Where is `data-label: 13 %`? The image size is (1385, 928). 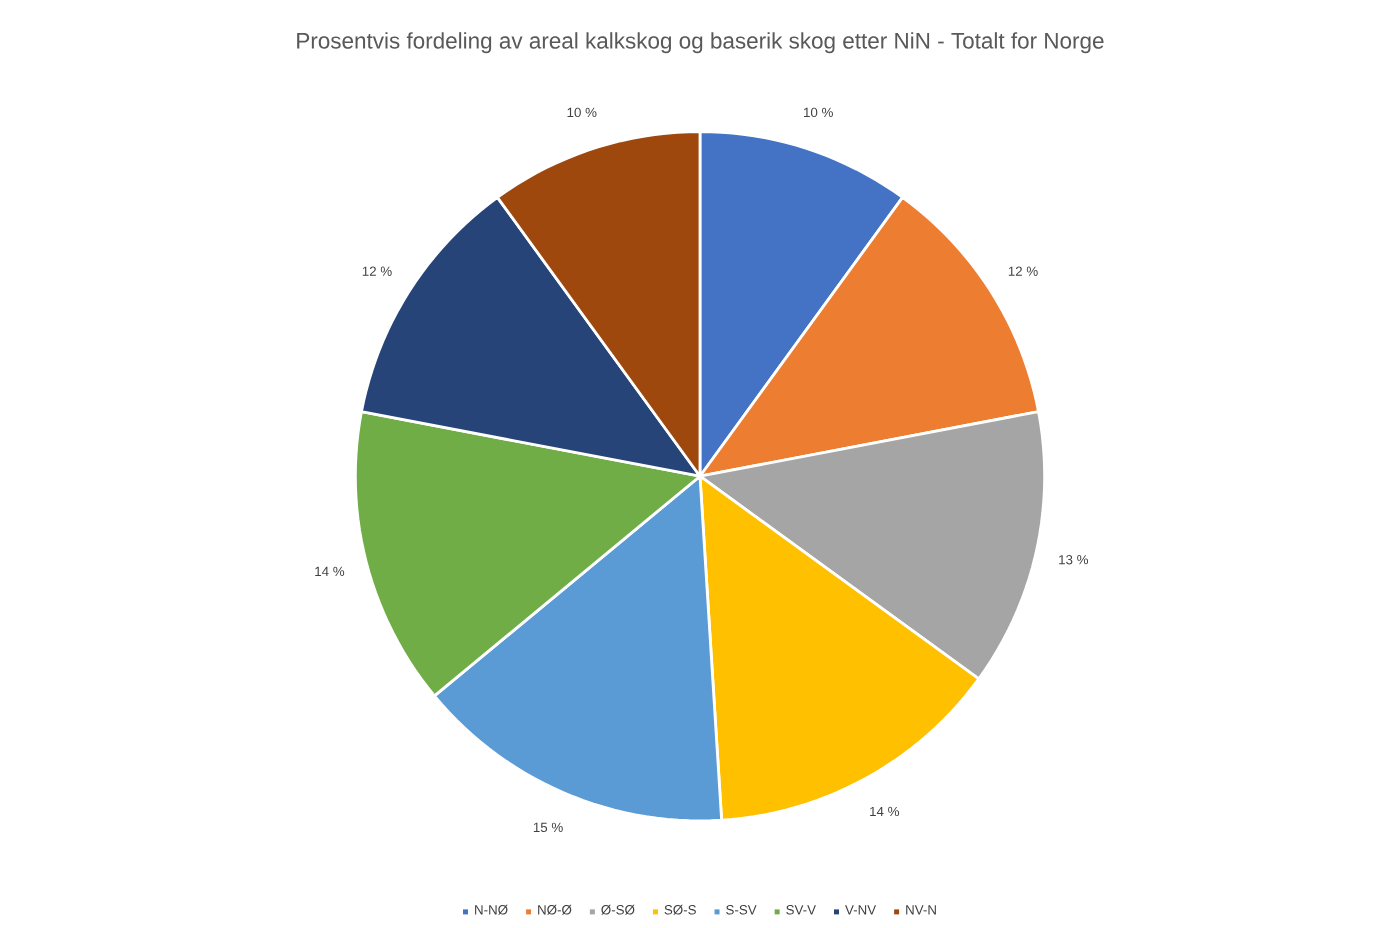 data-label: 13 % is located at coordinates (1074, 559).